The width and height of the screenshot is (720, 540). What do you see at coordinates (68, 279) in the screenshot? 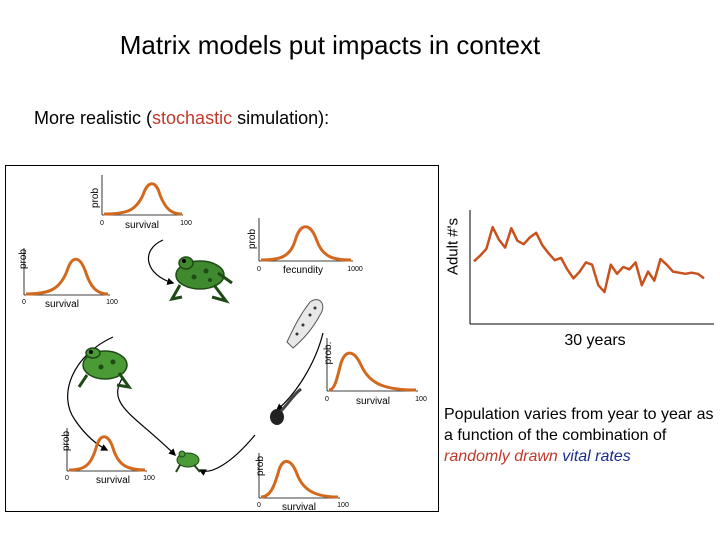
I see `distribution-panel-survival-left: prob 0 survival 100` at bounding box center [68, 279].